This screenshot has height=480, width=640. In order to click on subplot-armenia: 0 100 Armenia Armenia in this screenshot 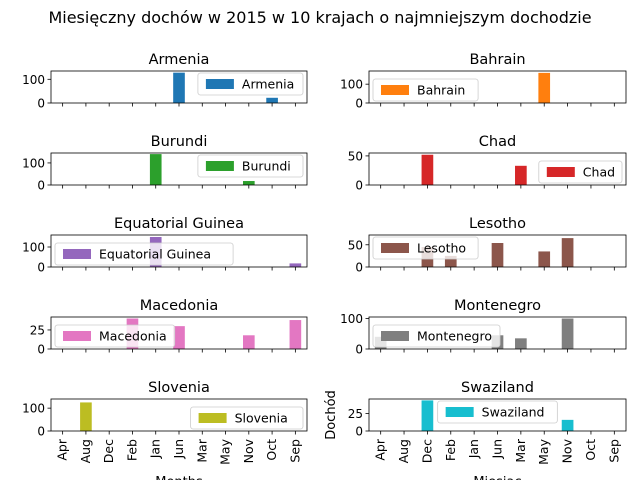, I will do `click(165, 81)`.